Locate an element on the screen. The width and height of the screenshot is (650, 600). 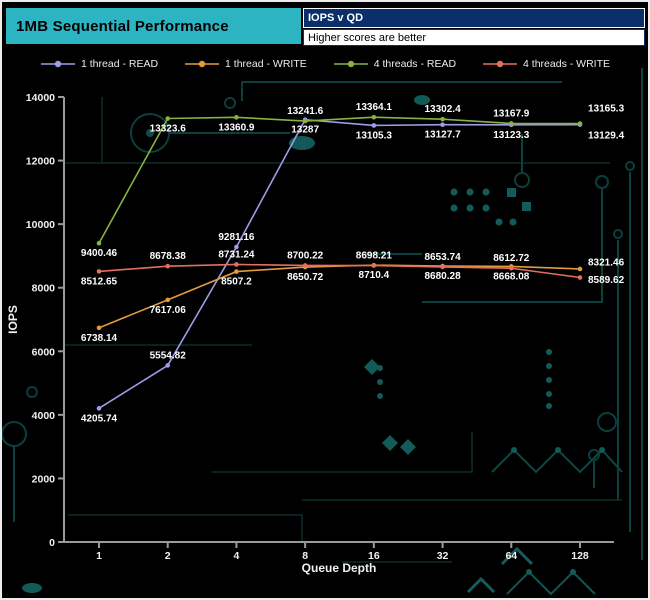
data-label: 13123.3 is located at coordinates (511, 135).